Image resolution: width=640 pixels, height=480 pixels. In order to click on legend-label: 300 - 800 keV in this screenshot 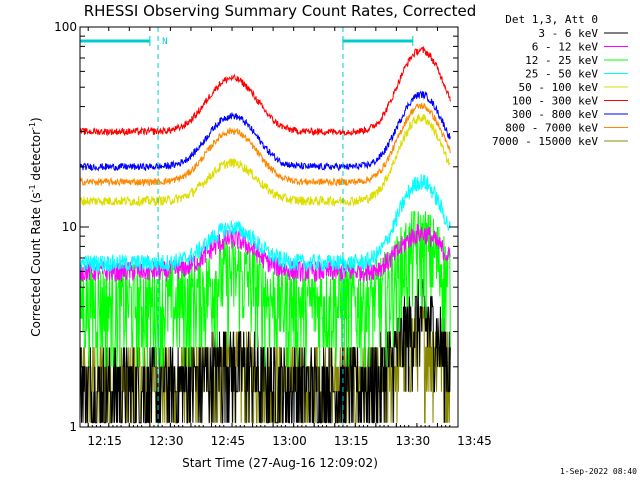, I will do `click(555, 114)`.